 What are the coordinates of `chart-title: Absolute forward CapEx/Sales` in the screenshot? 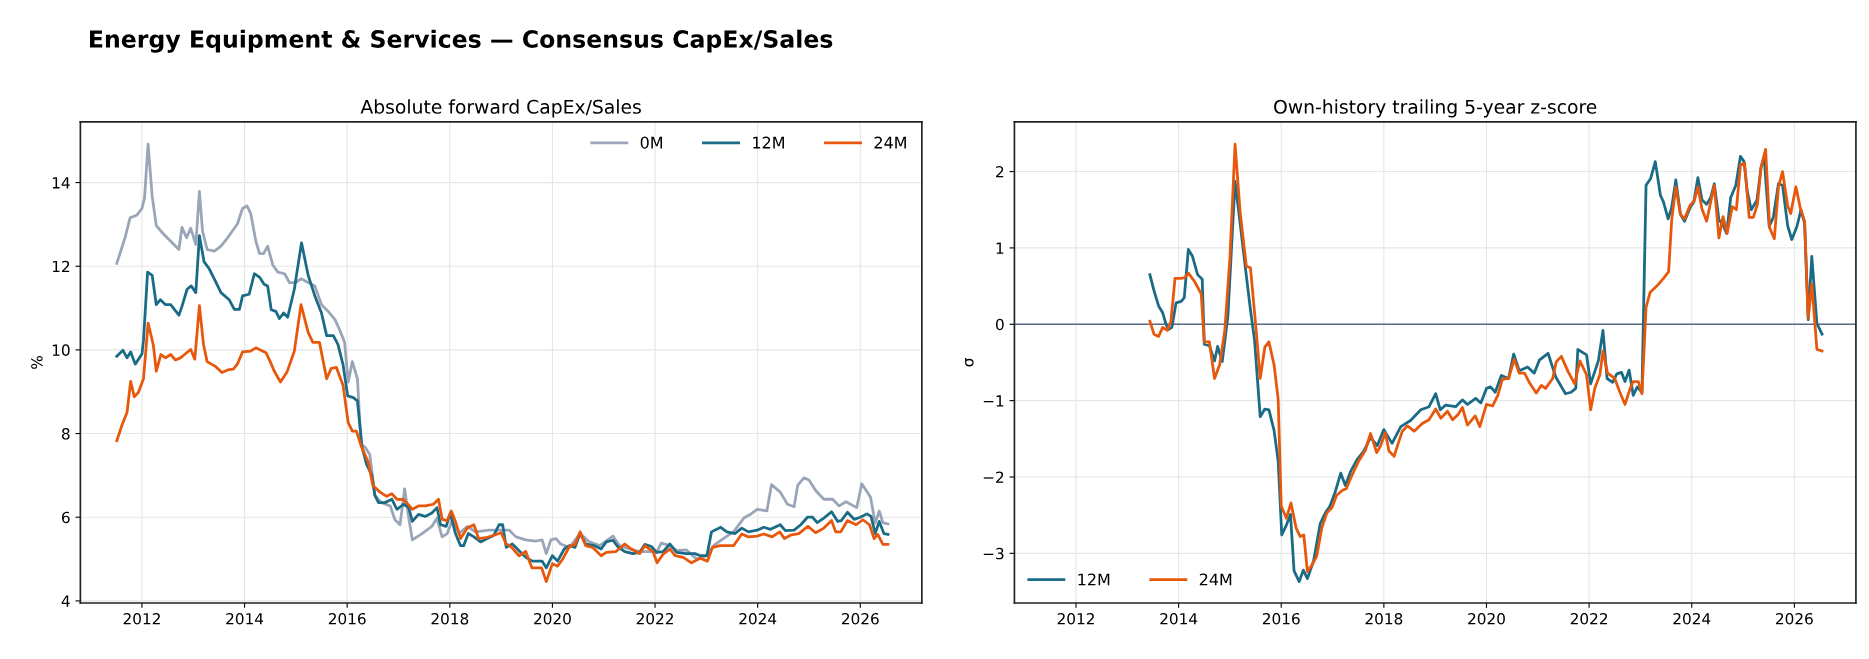 It's located at (500, 108).